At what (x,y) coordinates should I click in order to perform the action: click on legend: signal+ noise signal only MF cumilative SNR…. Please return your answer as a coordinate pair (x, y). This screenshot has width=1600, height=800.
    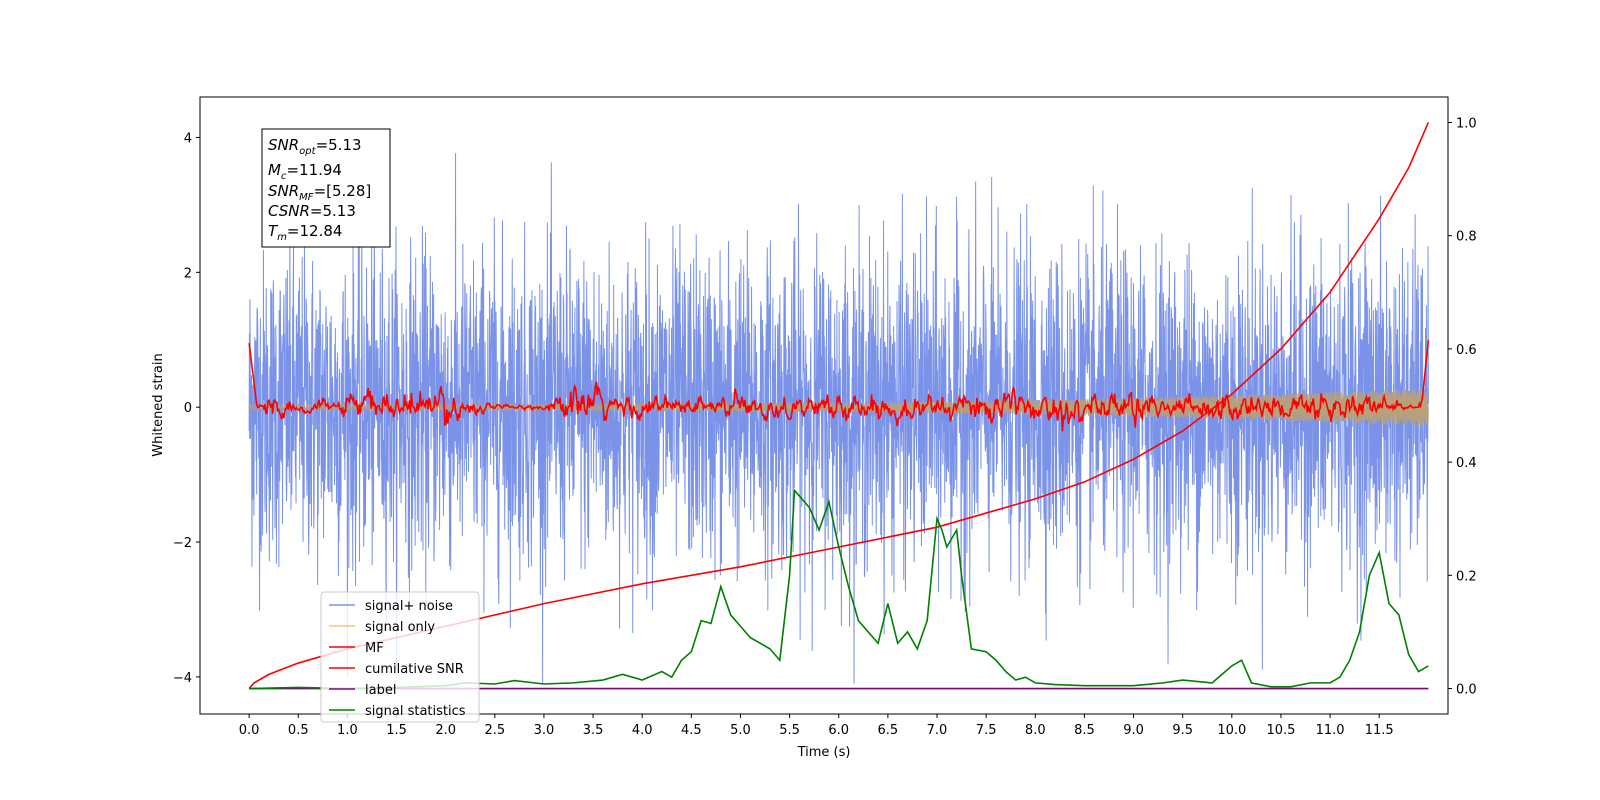
    Looking at the image, I should click on (400, 657).